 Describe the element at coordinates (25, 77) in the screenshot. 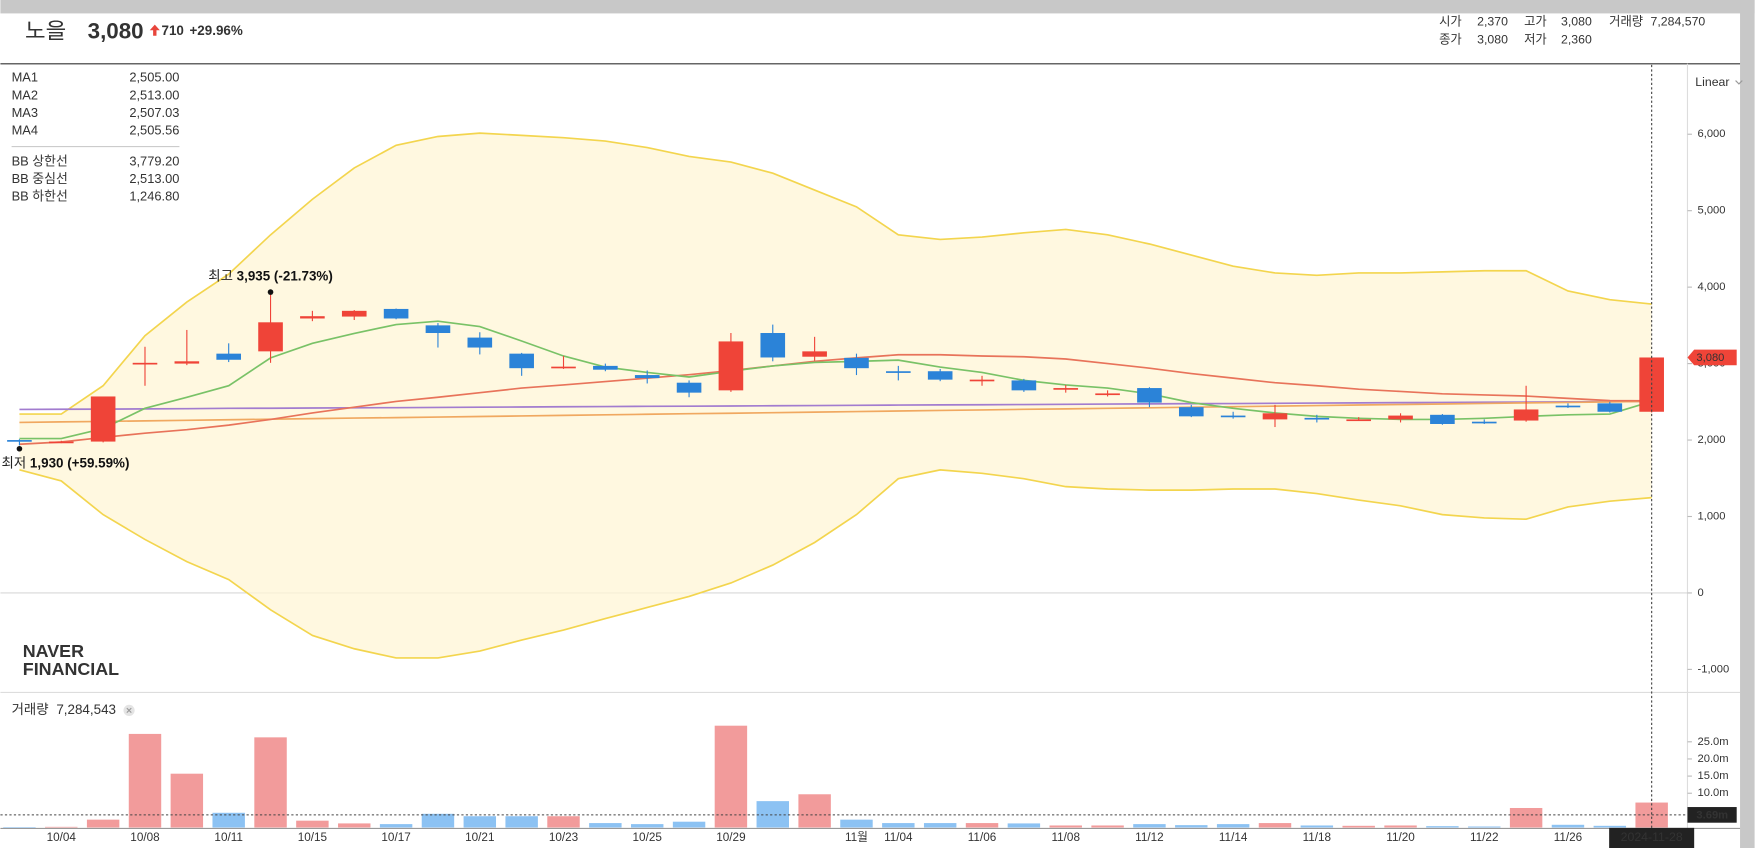

I see `legend-name: MA1` at that location.